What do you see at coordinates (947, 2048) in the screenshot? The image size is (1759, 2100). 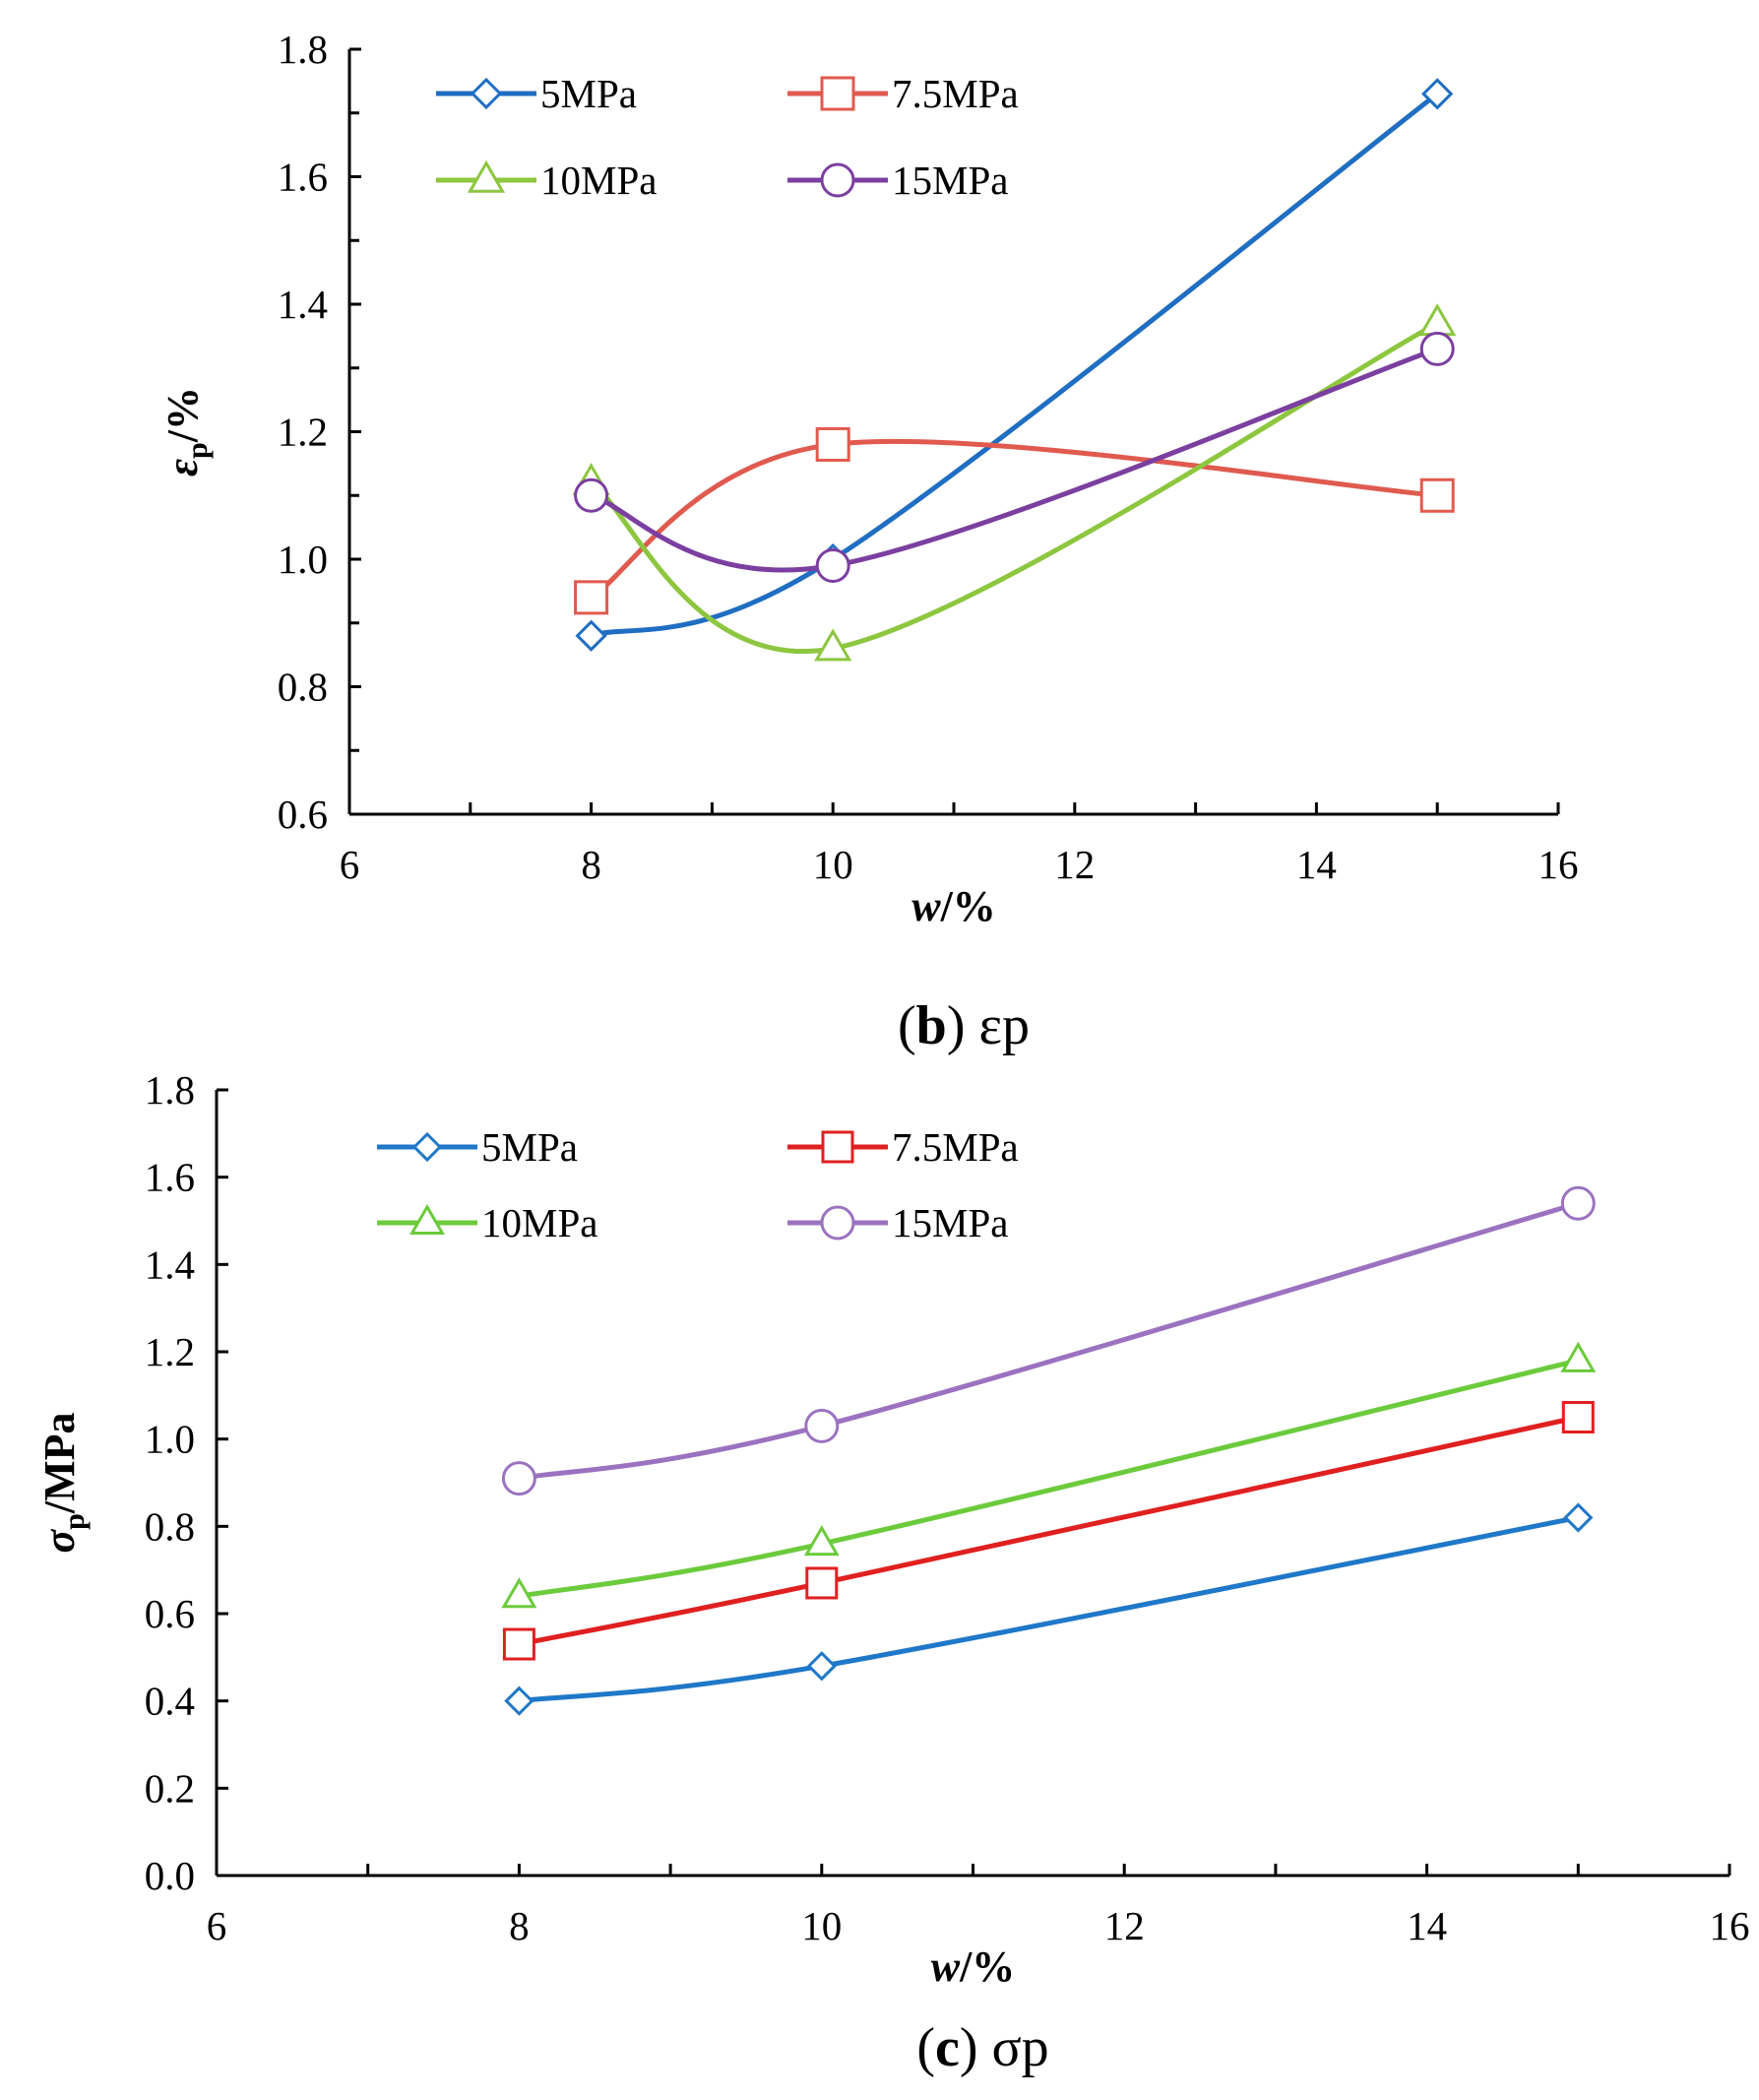 I see `caption-letter: c` at bounding box center [947, 2048].